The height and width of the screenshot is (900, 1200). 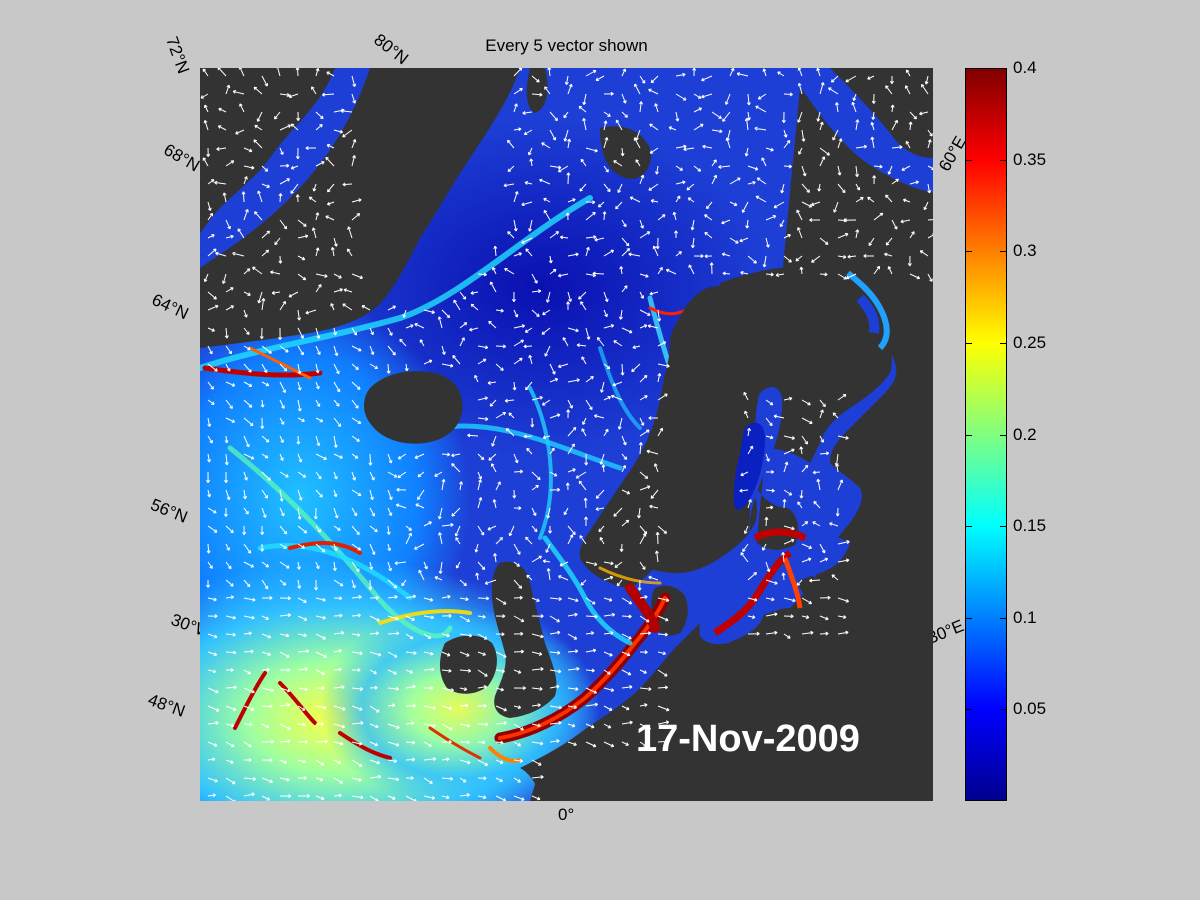 I want to click on lat-label-48n: 48°N, so click(x=166, y=705).